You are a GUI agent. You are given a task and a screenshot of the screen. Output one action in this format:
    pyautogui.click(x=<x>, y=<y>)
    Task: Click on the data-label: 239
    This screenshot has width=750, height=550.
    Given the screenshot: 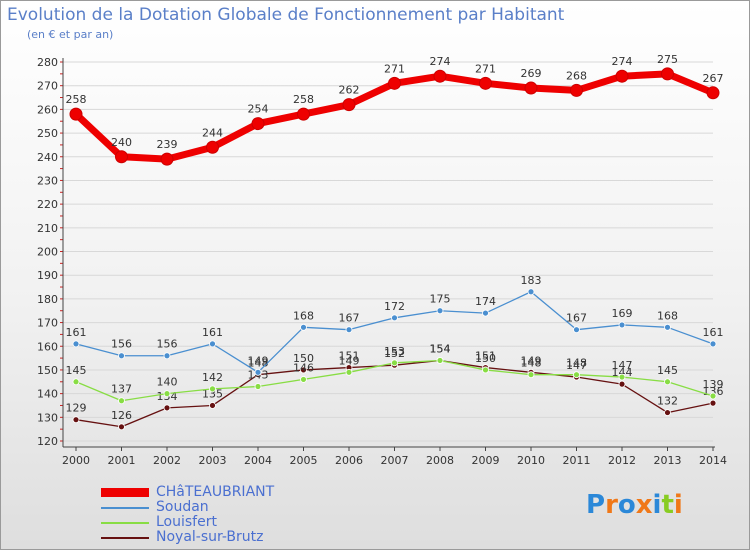 What is the action you would take?
    pyautogui.click(x=167, y=144)
    